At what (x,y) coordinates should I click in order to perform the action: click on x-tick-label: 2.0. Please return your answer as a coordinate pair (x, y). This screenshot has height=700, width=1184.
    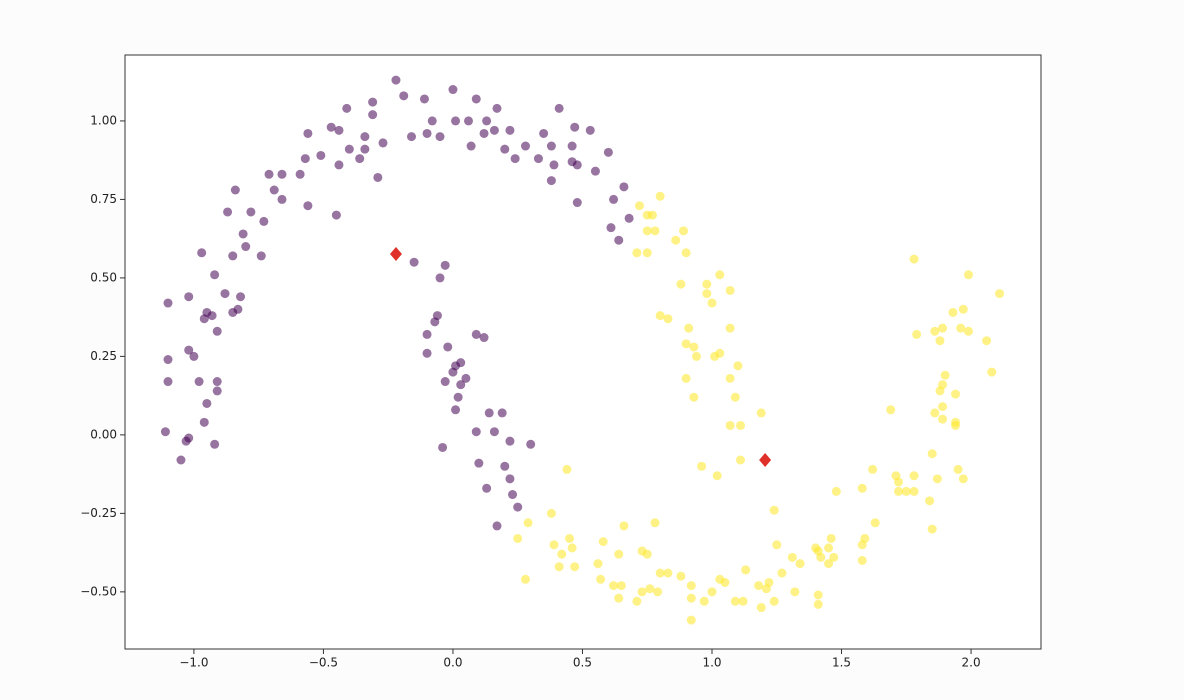
    Looking at the image, I should click on (971, 663).